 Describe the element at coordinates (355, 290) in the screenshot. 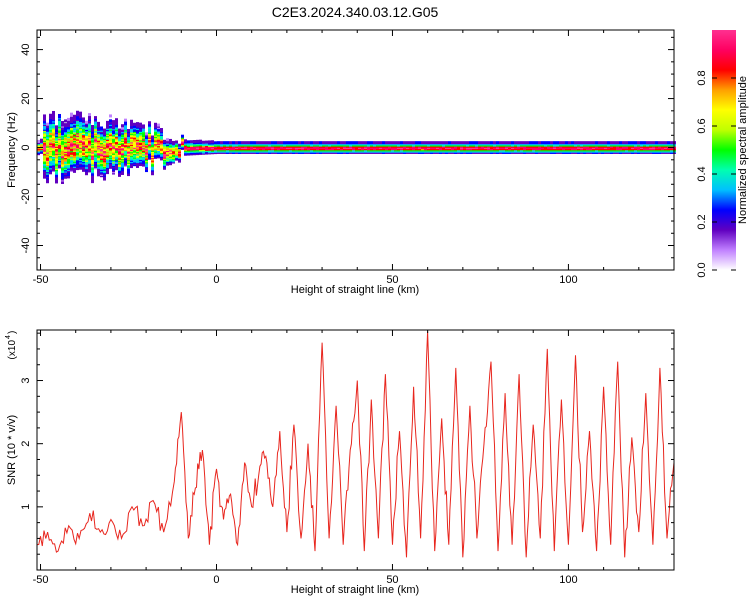

I see `spectrogram-x-label: Height of straight line (km)` at that location.